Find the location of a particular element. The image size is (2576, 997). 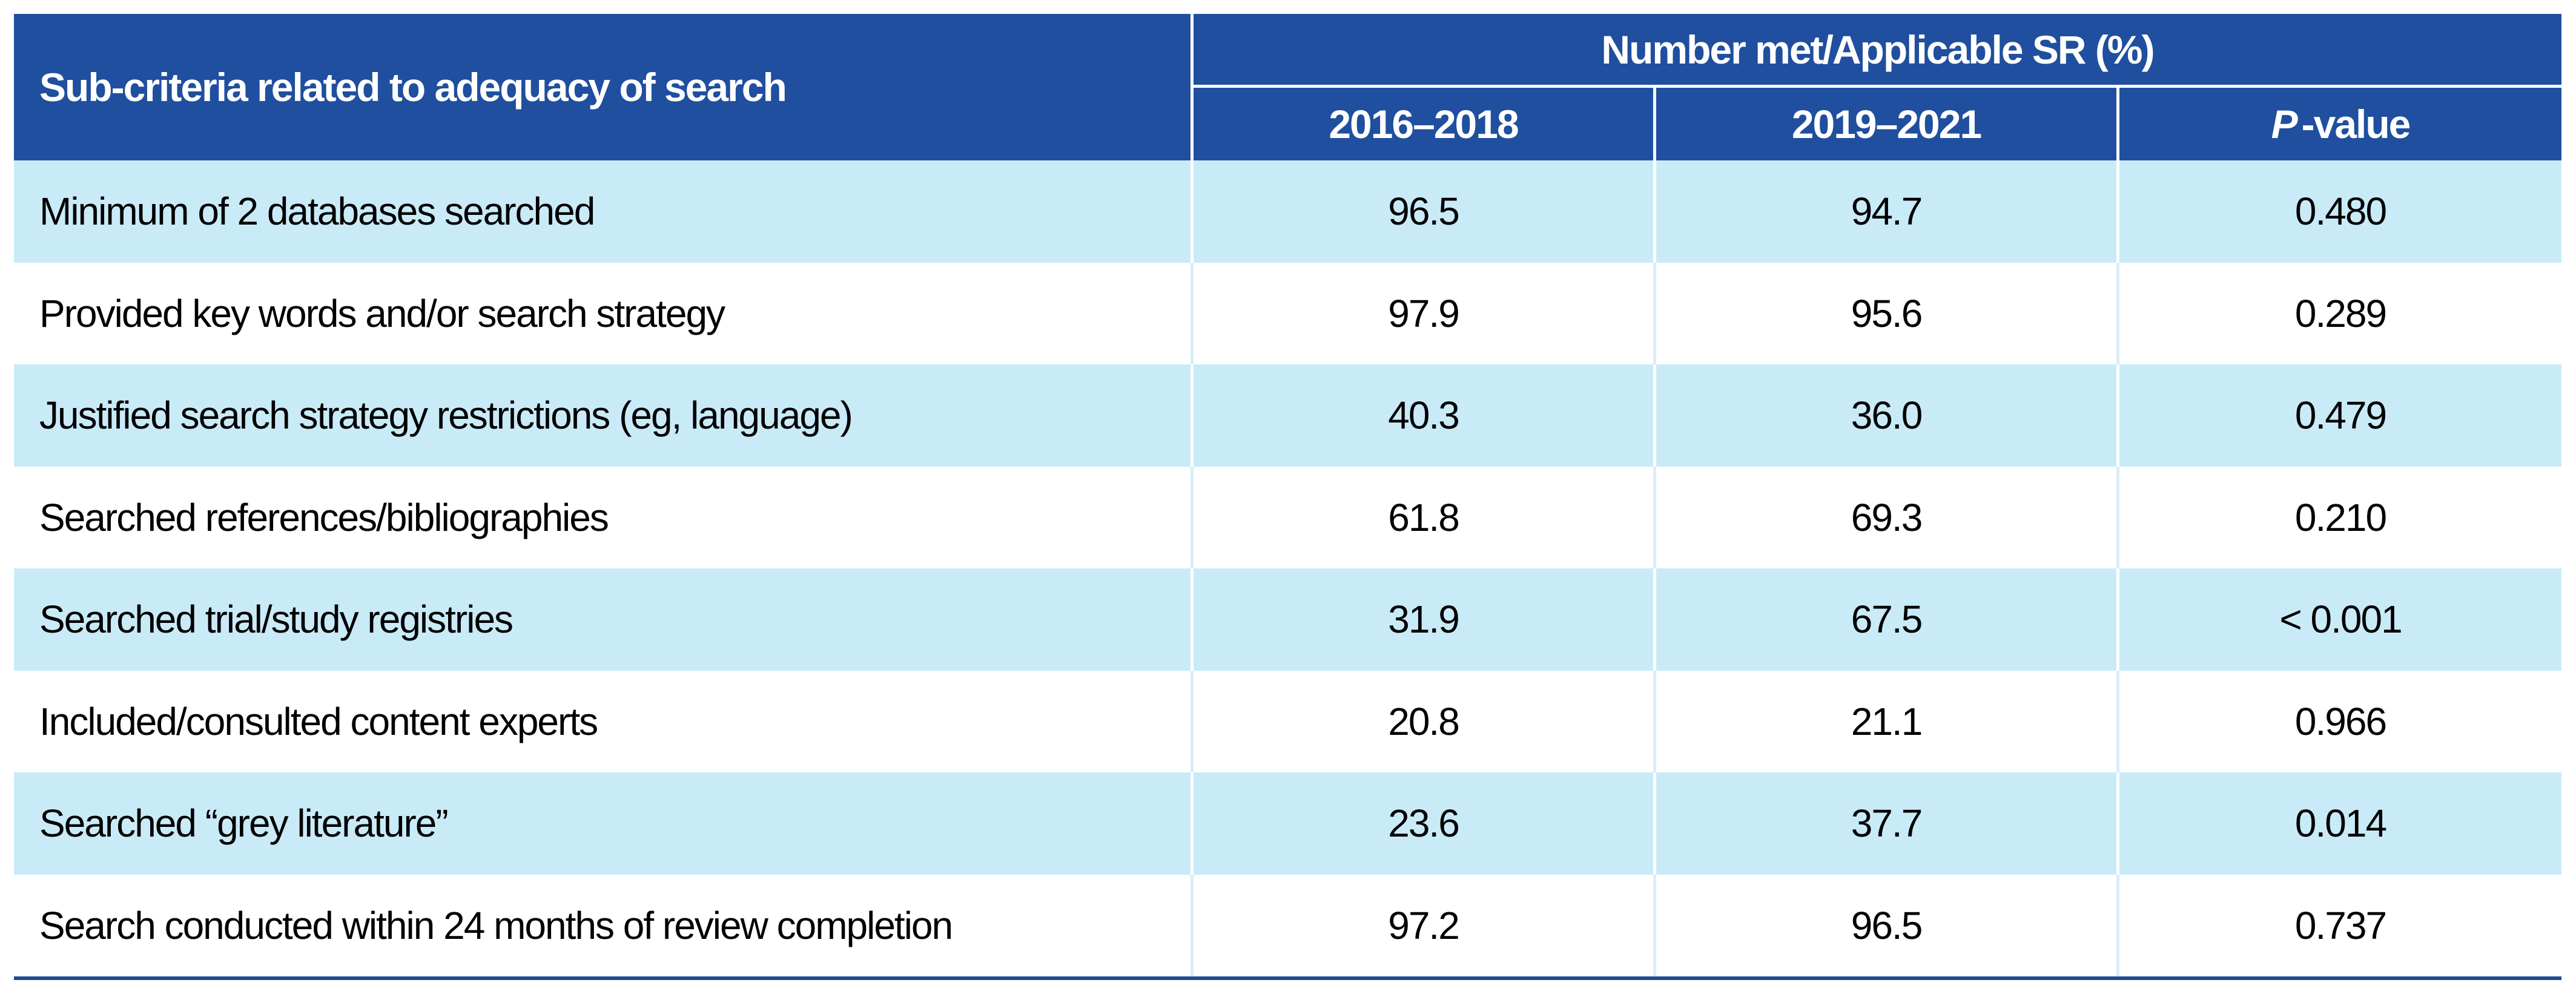

value-p: 0.014 is located at coordinates (2340, 823).